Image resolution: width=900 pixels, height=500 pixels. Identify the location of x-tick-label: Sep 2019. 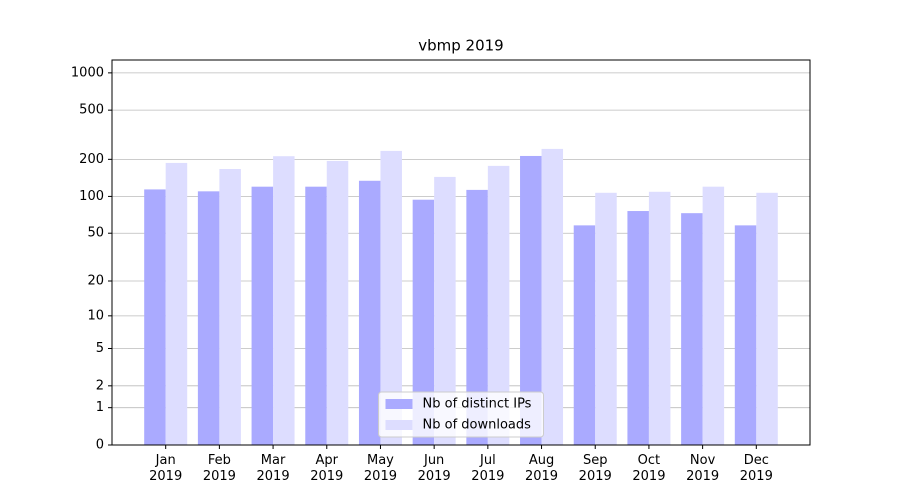
(595, 468).